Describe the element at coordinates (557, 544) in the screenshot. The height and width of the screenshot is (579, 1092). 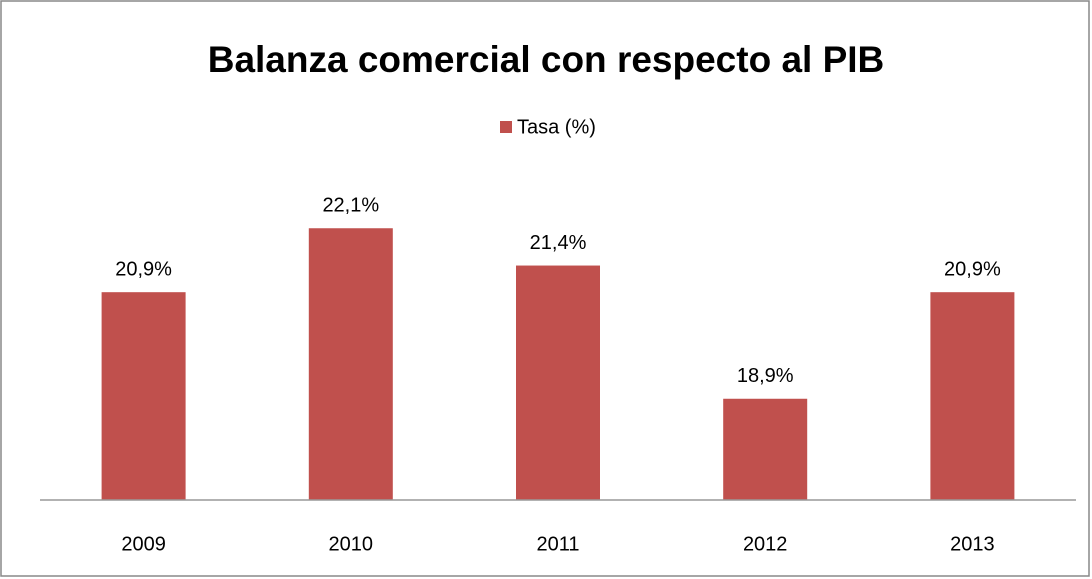
I see `x-tick-label: 2011` at that location.